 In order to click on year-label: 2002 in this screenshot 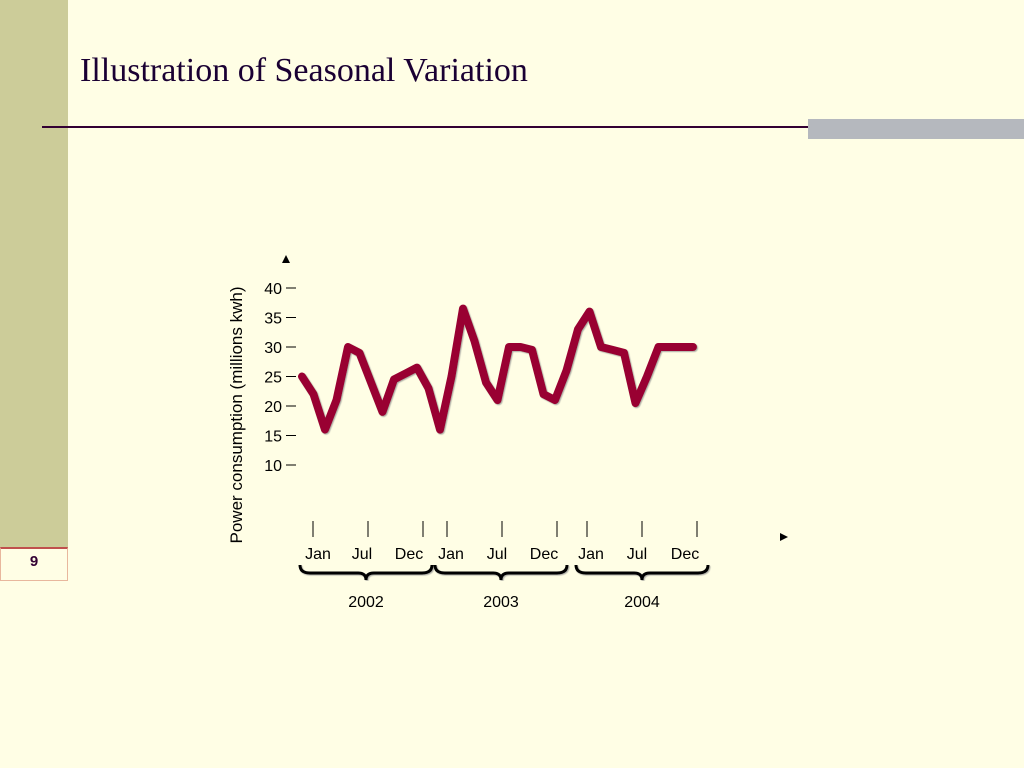, I will do `click(366, 602)`.